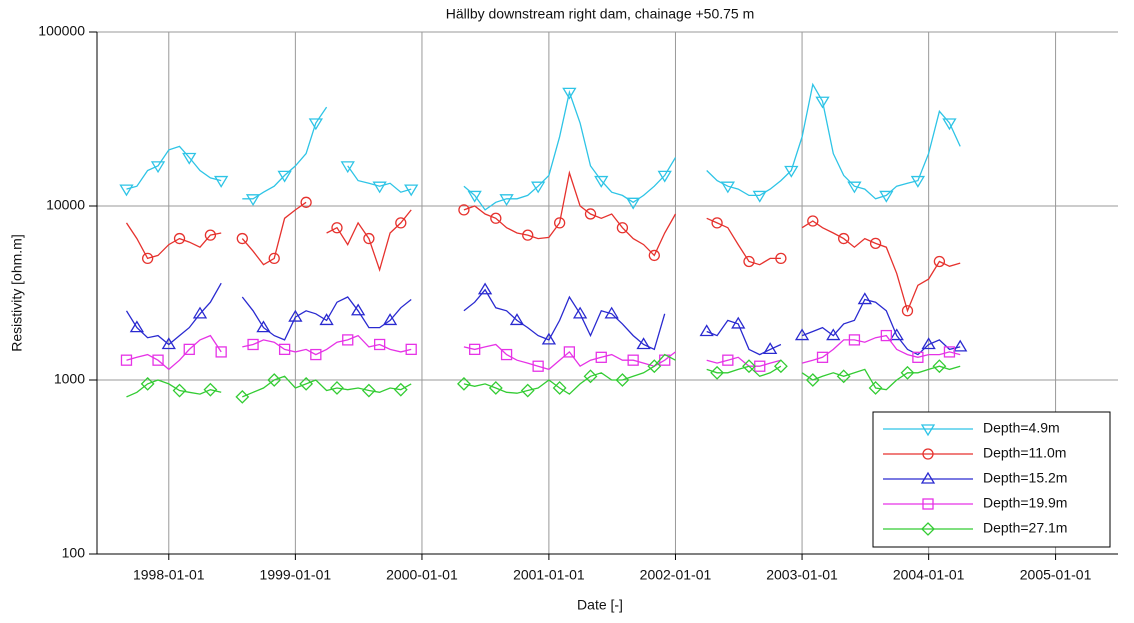  What do you see at coordinates (169, 575) in the screenshot?
I see `x-tick-label: 1998-01-01` at bounding box center [169, 575].